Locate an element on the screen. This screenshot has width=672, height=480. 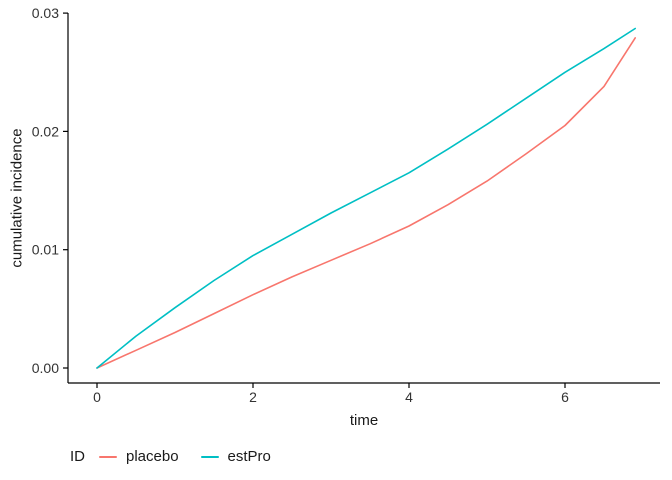
x-tick-label: 4 is located at coordinates (409, 397).